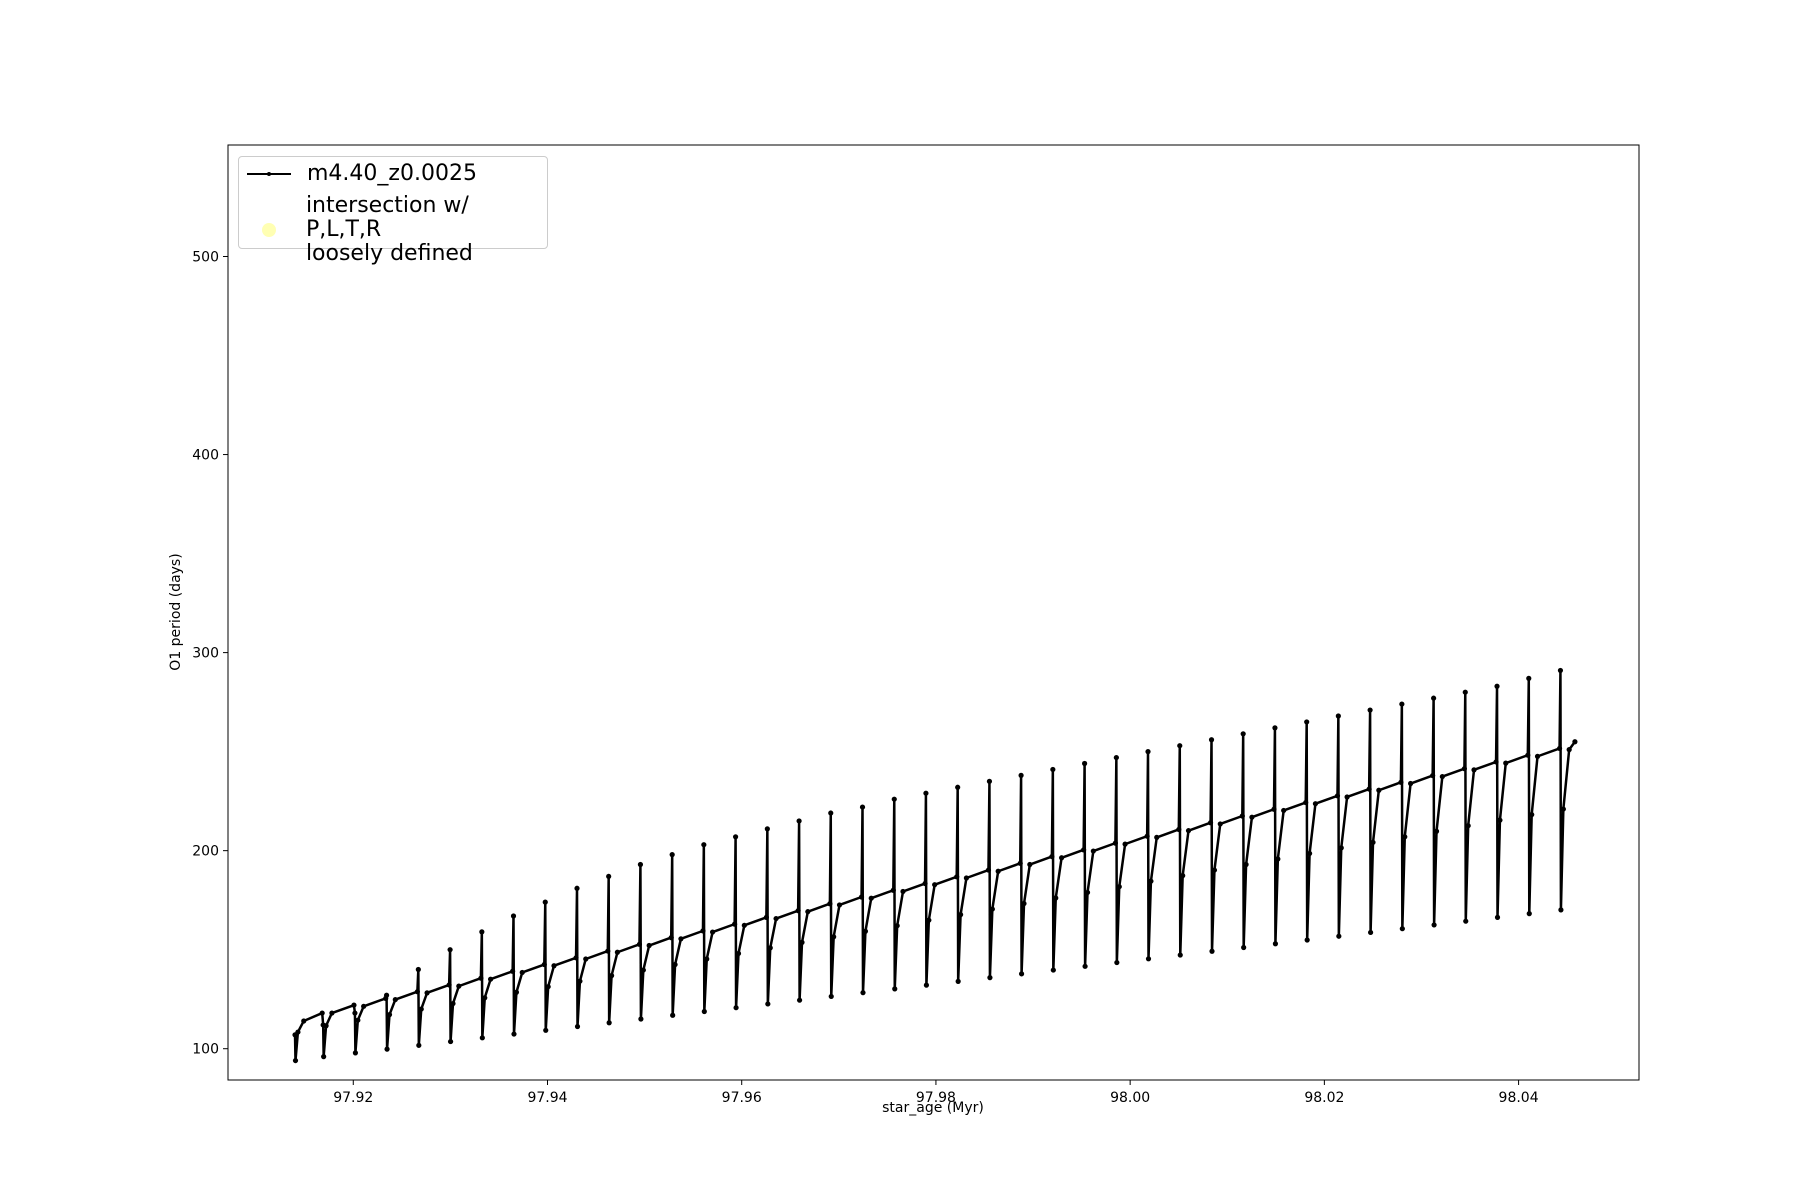 The height and width of the screenshot is (1200, 1800). I want to click on legend-label: m4.40_z0.0025, so click(392, 173).